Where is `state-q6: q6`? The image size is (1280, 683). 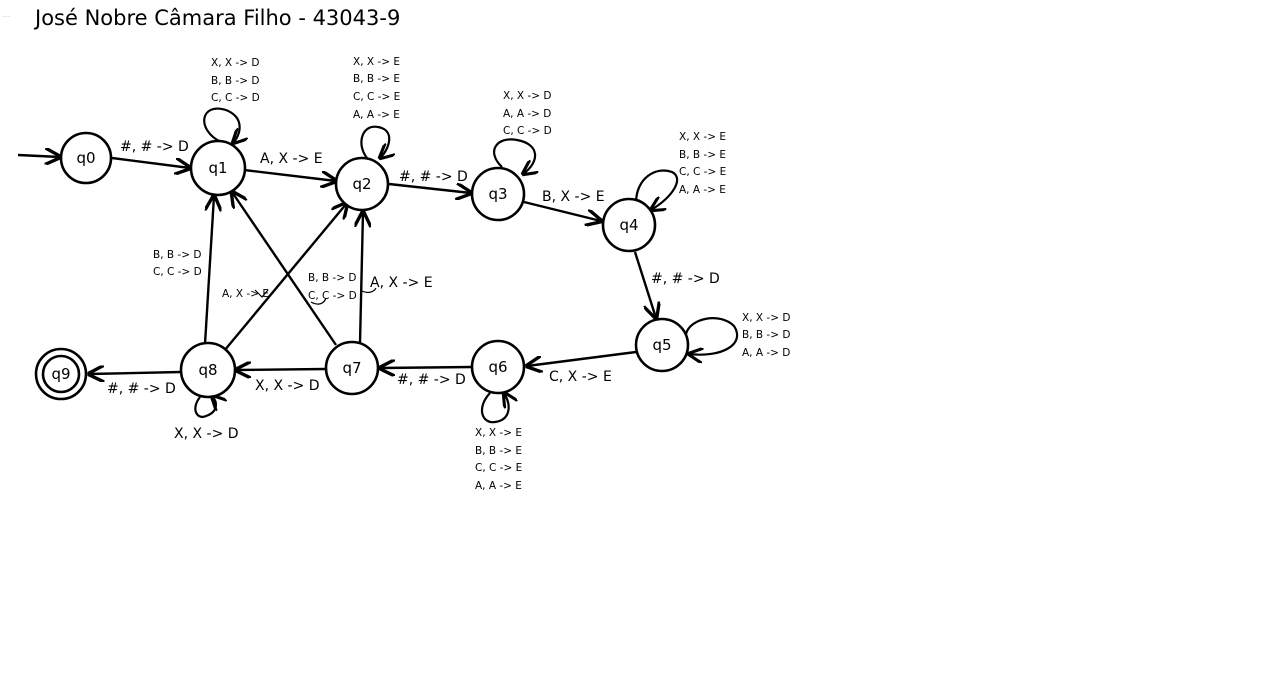 state-q6: q6 is located at coordinates (498, 367).